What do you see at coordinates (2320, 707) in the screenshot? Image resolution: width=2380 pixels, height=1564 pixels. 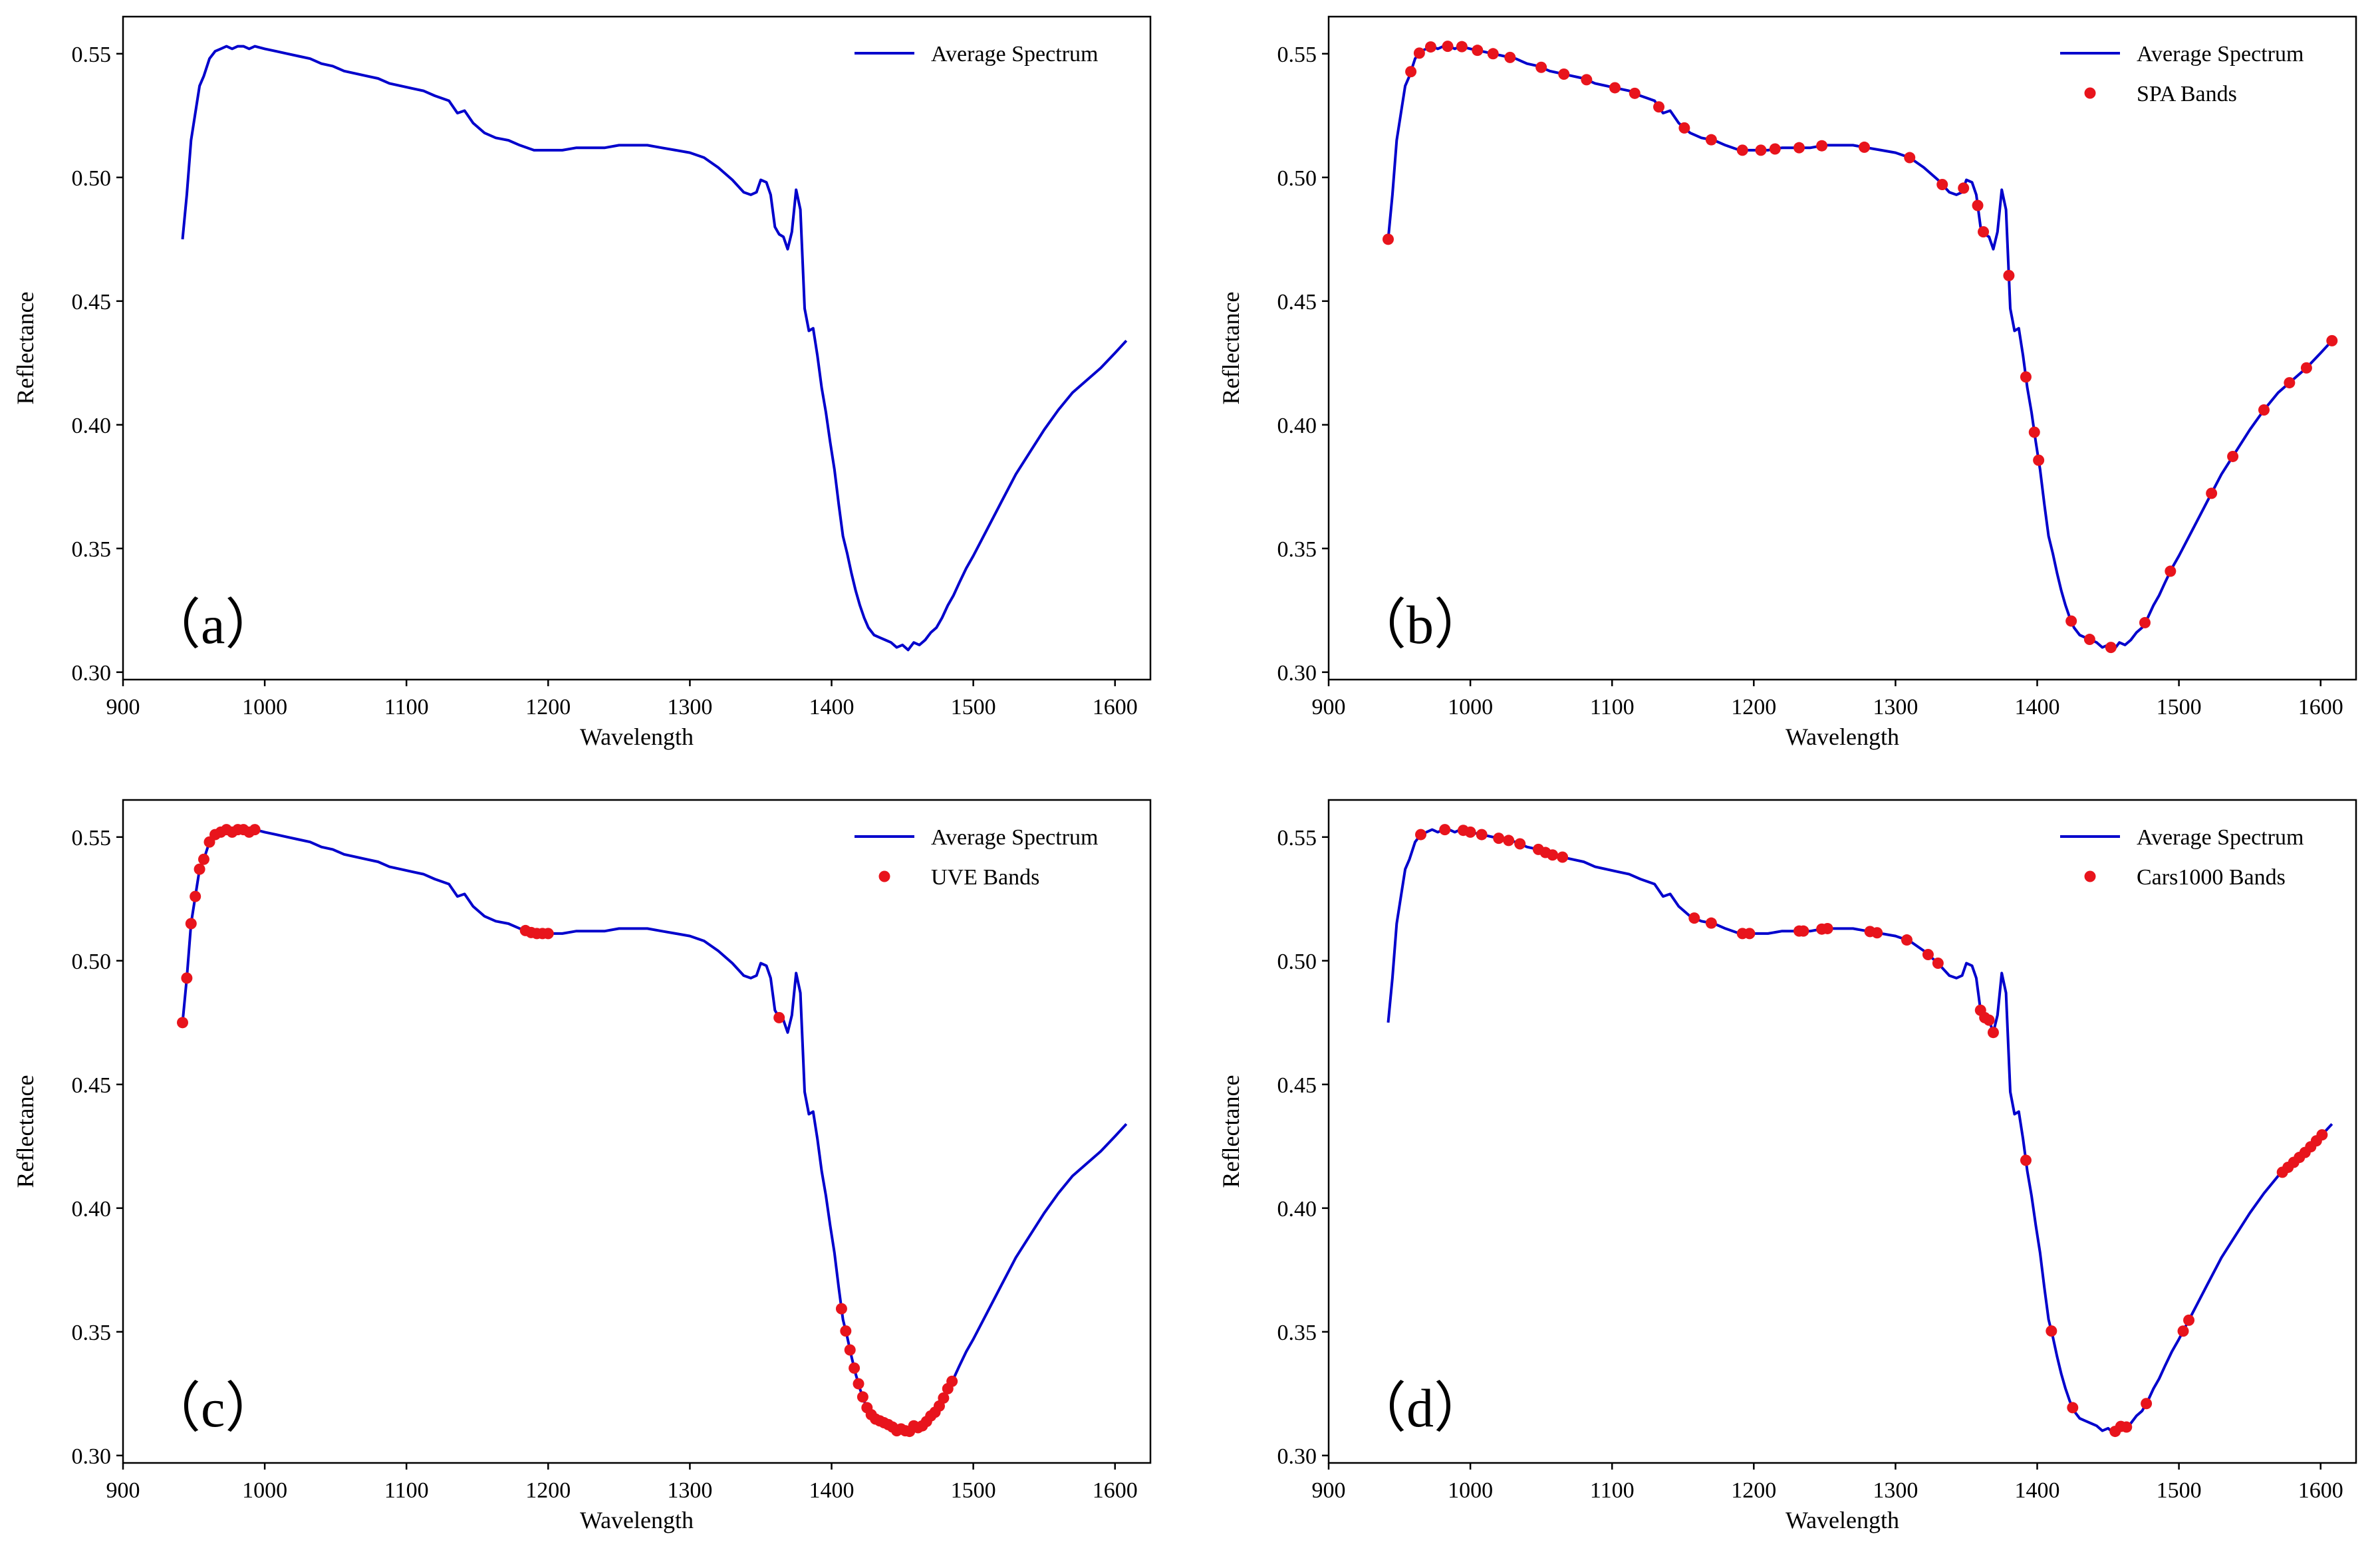 I see `x-tick-label: 1600` at bounding box center [2320, 707].